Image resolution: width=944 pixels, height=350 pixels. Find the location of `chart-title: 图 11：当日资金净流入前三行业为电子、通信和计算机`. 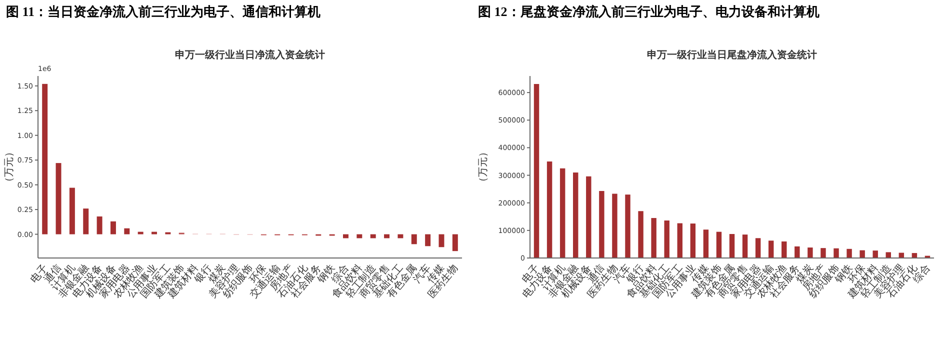

chart-title: 图 11：当日资金净流入前三行业为电子、通信和计算机 is located at coordinates (163, 11).